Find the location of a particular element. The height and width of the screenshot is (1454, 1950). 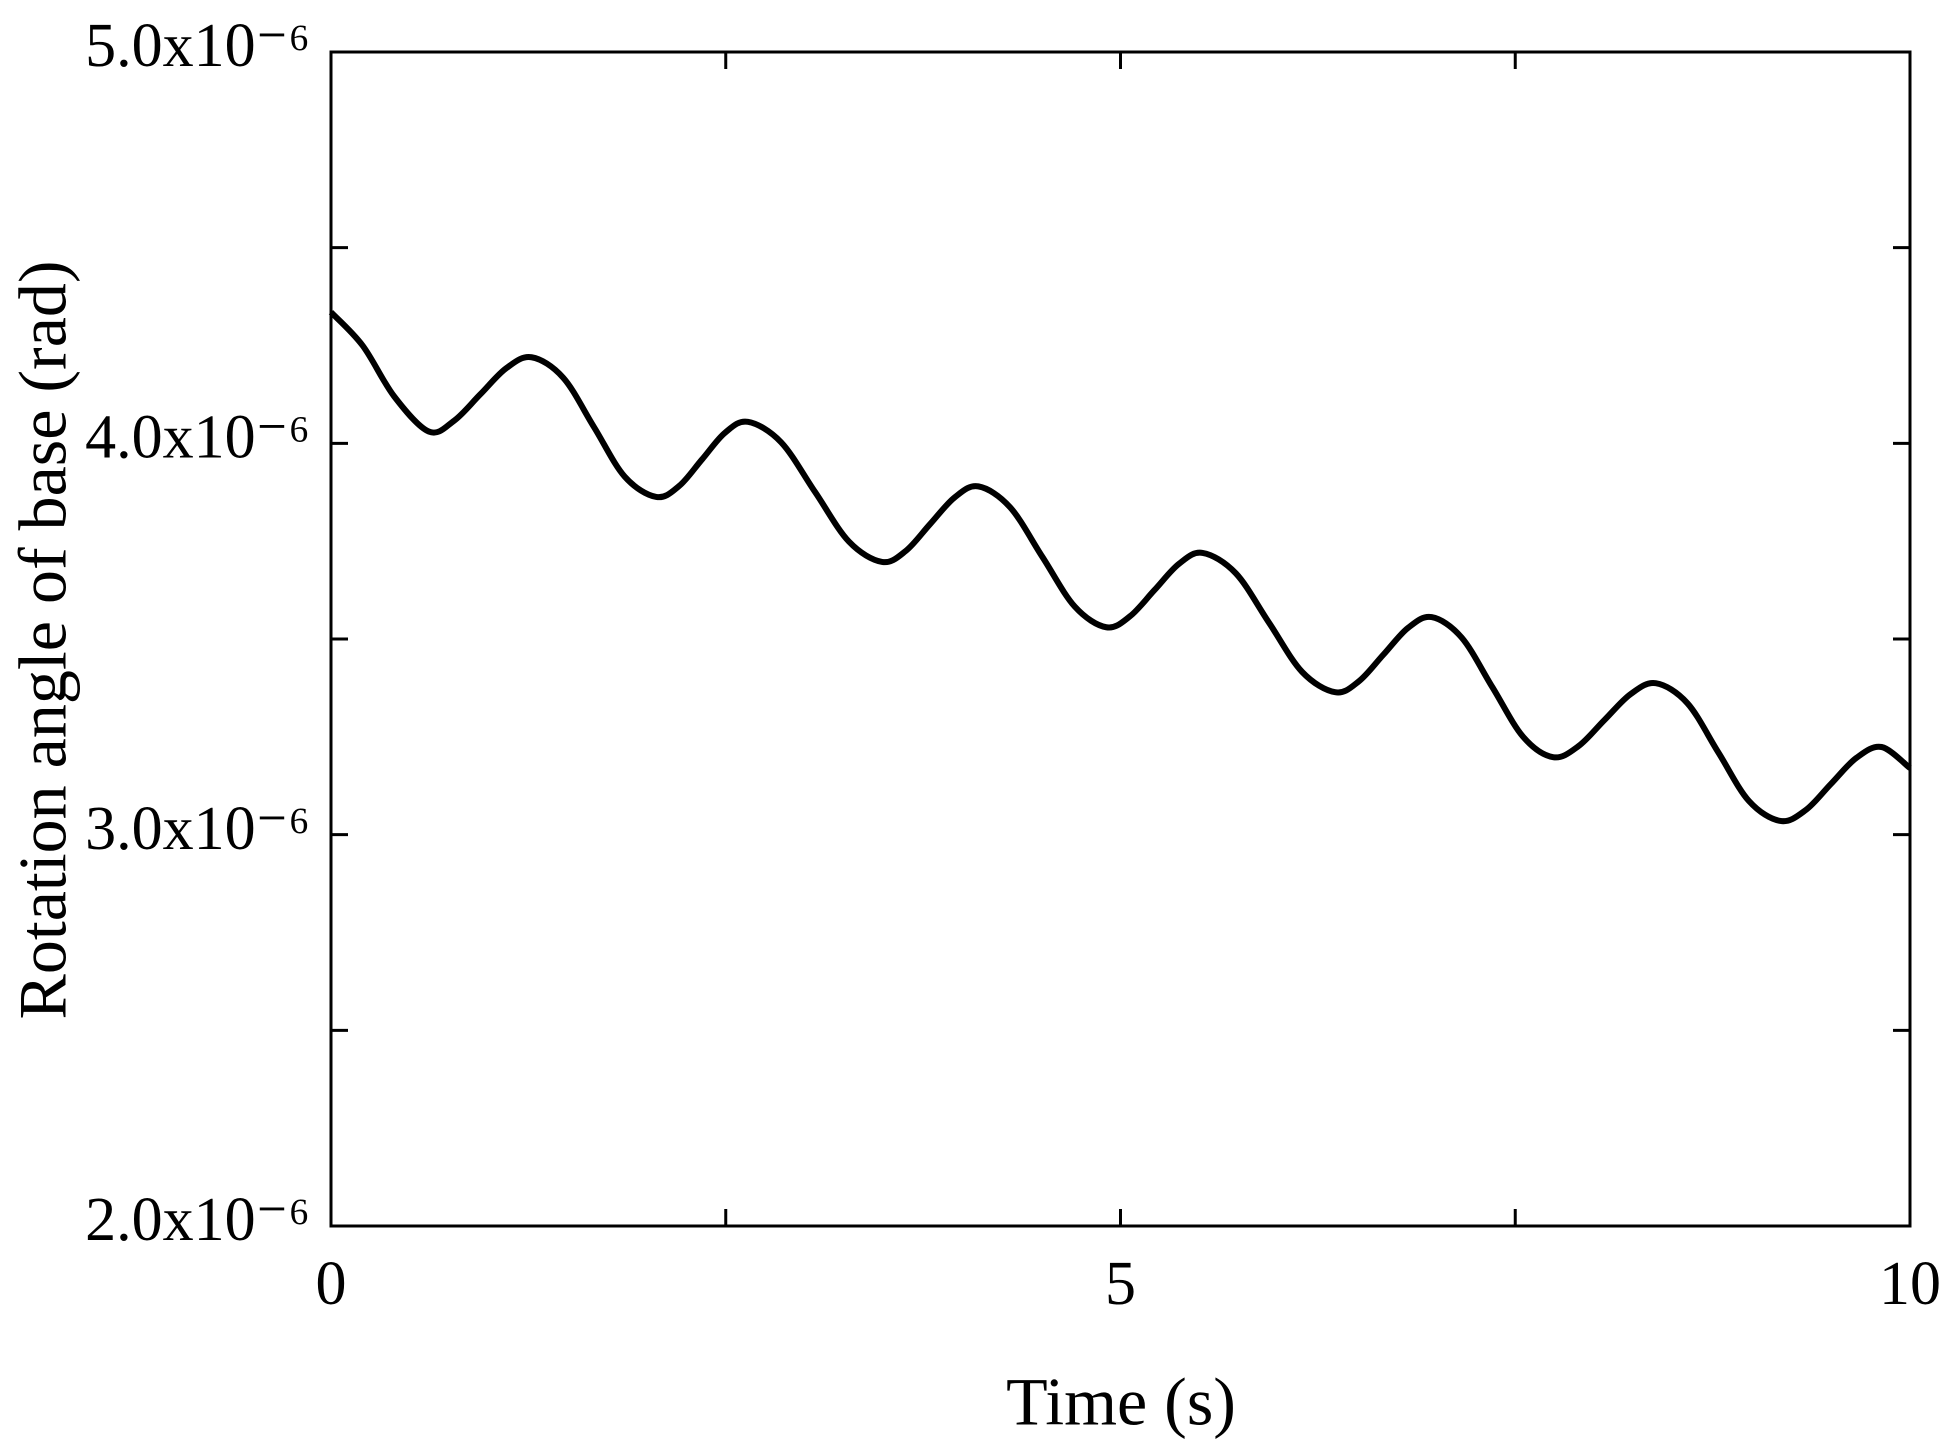

x-axis-title: Time (s) is located at coordinates (1121, 1402).